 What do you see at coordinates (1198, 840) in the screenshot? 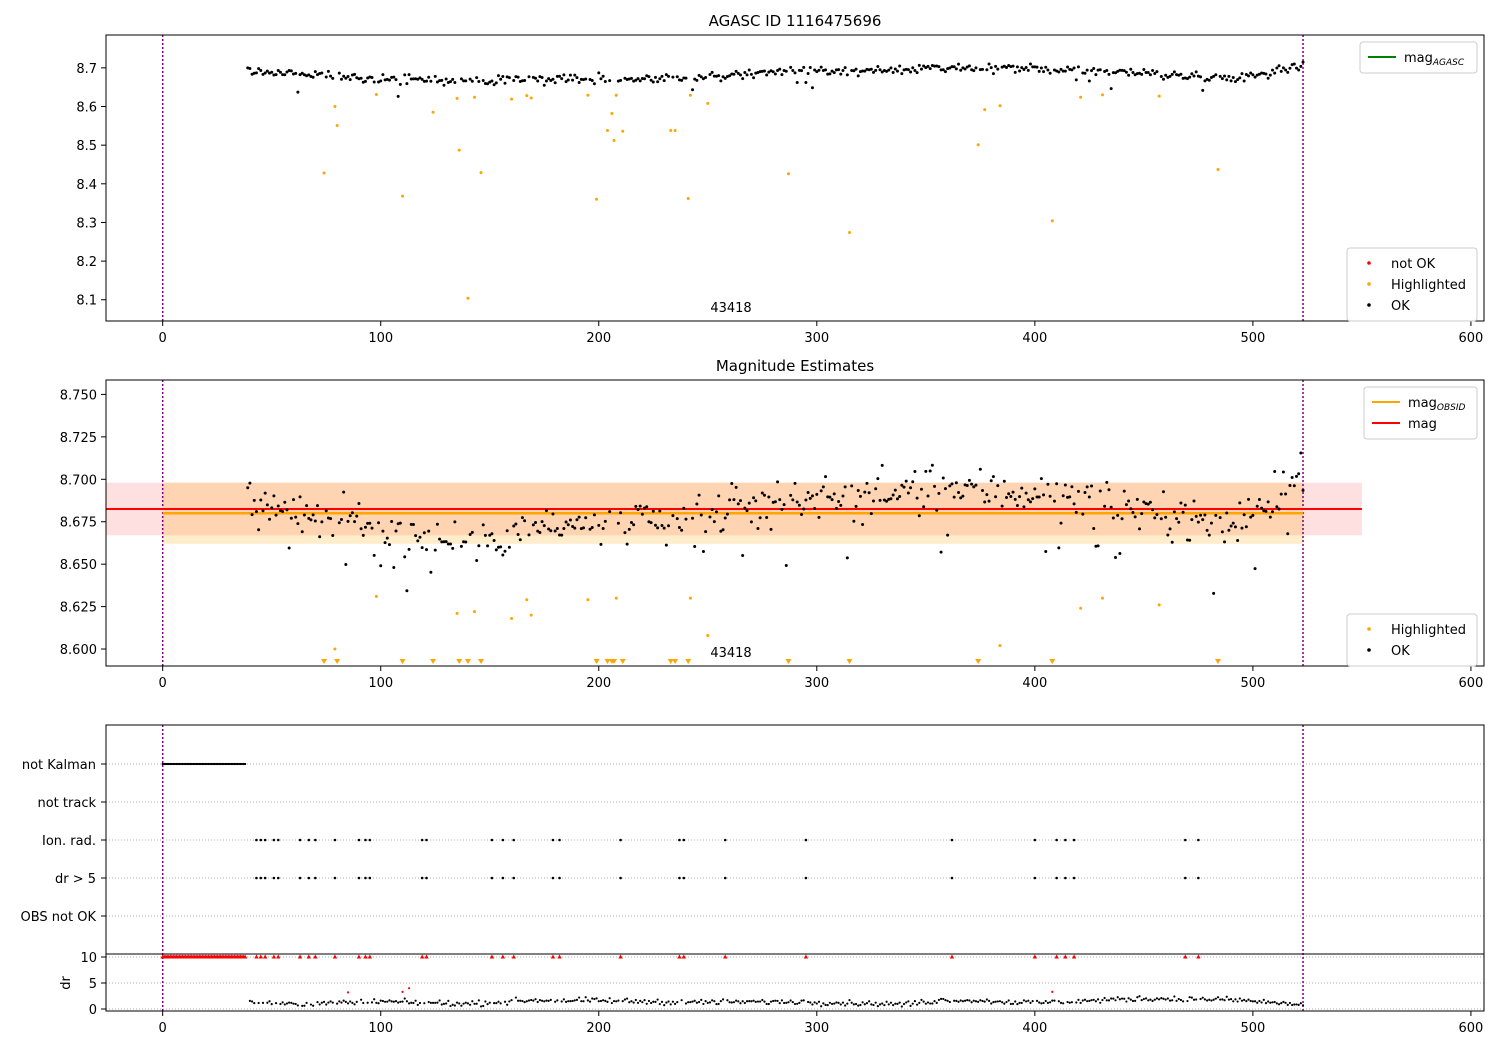
I see `ion-rad-point` at bounding box center [1198, 840].